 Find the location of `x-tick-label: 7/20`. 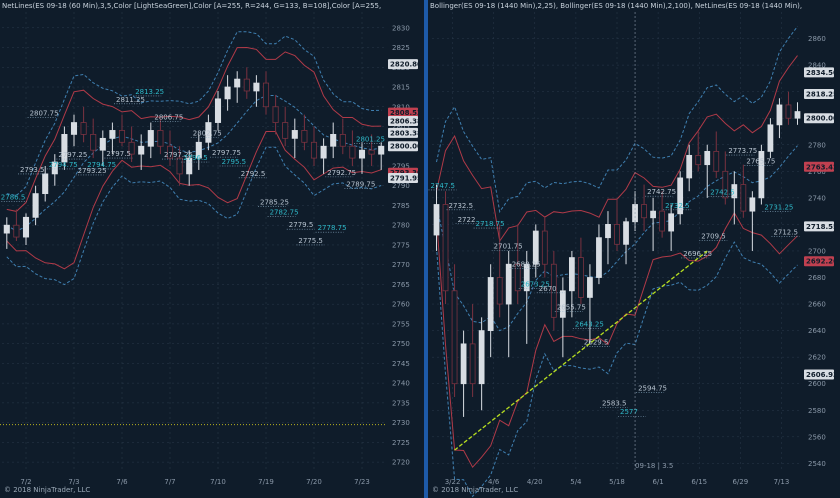

x-tick-label: 7/20 is located at coordinates (314, 482).